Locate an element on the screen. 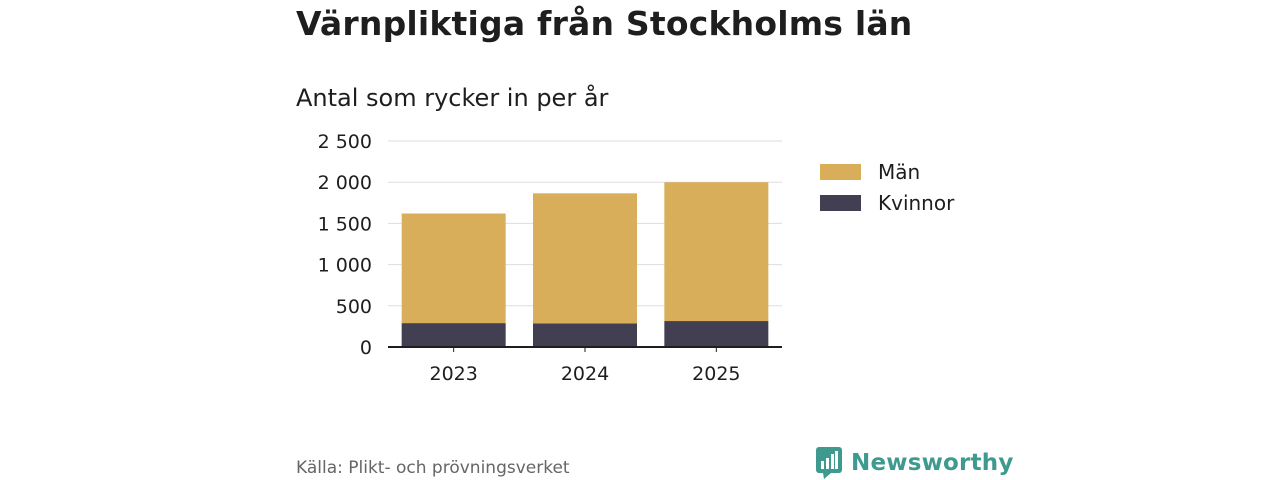  bar-män-2023 is located at coordinates (453, 268).